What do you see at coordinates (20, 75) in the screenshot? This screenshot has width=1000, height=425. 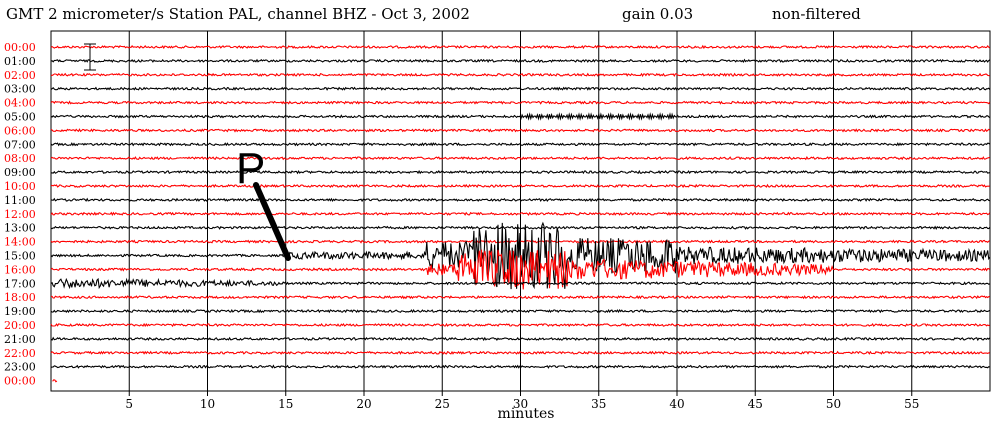 I see `hour-label: 02:00` at bounding box center [20, 75].